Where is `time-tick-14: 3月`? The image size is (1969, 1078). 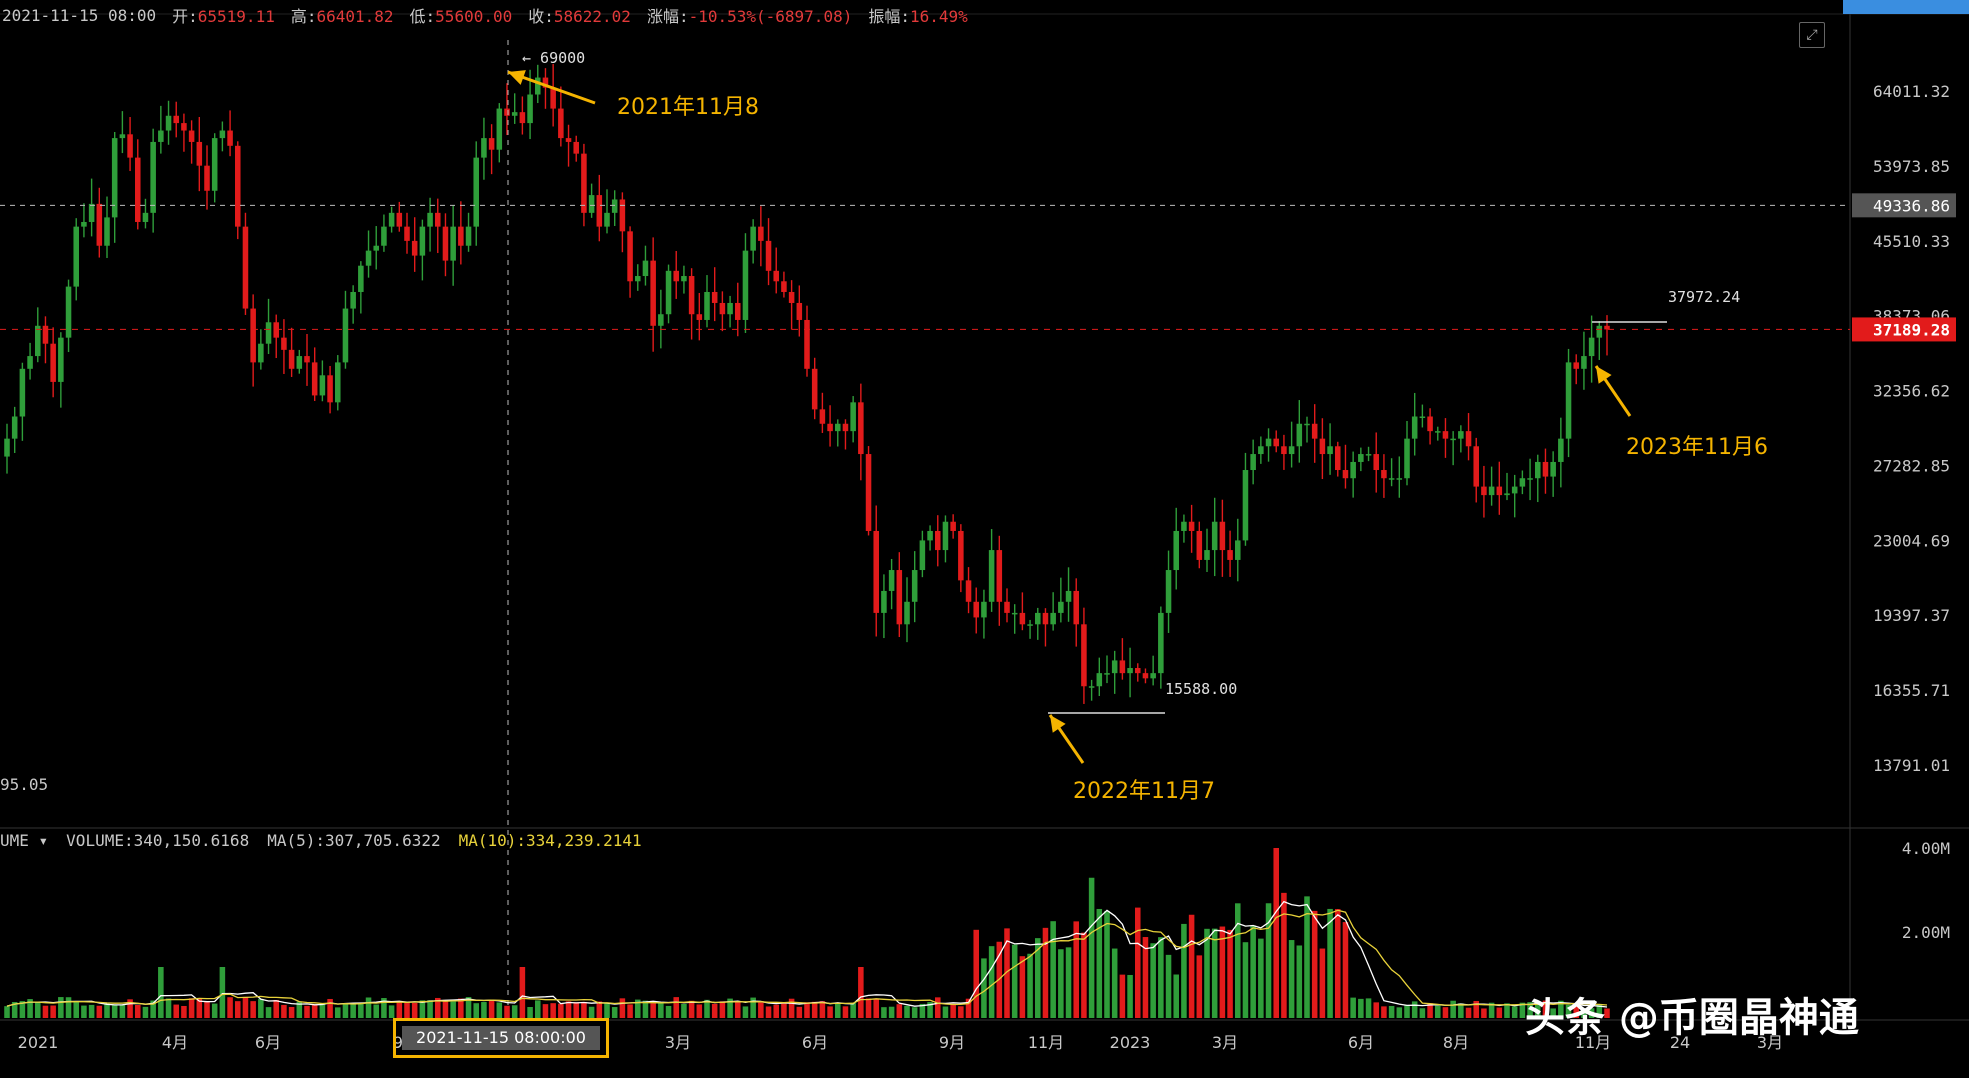 time-tick-14: 3月 is located at coordinates (1770, 1042).